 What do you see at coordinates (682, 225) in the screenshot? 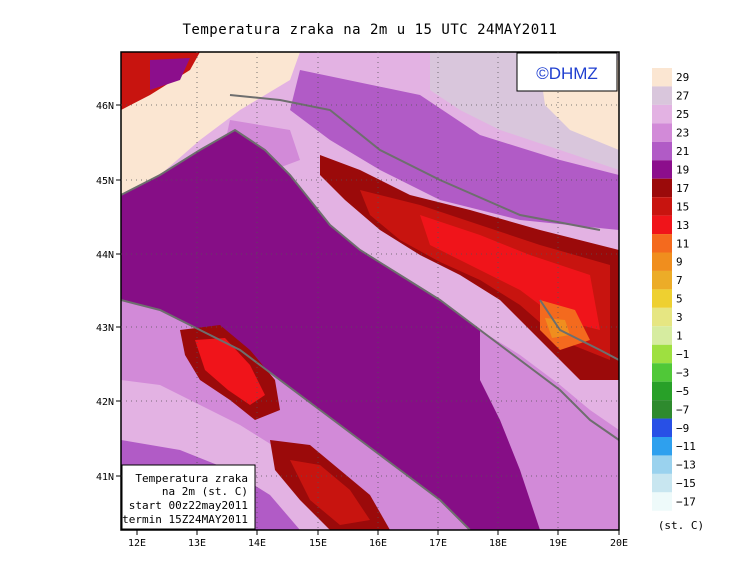
I see `legend-label: 13` at bounding box center [682, 225].